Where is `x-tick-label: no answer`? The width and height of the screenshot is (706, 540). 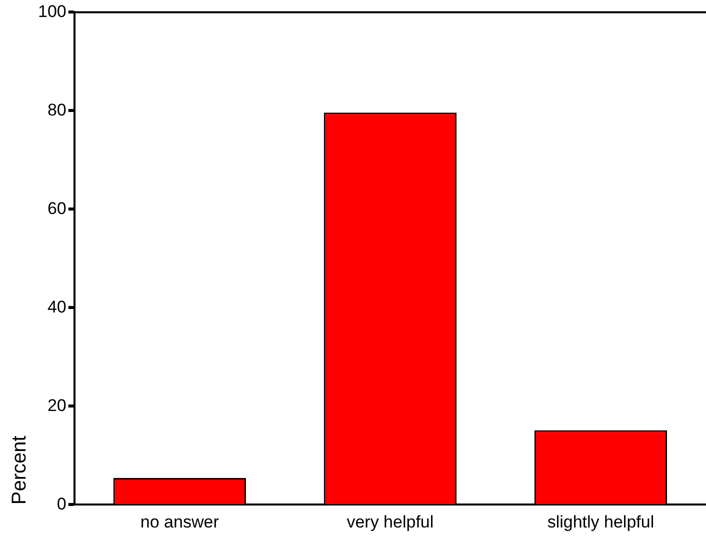 x-tick-label: no answer is located at coordinates (180, 522).